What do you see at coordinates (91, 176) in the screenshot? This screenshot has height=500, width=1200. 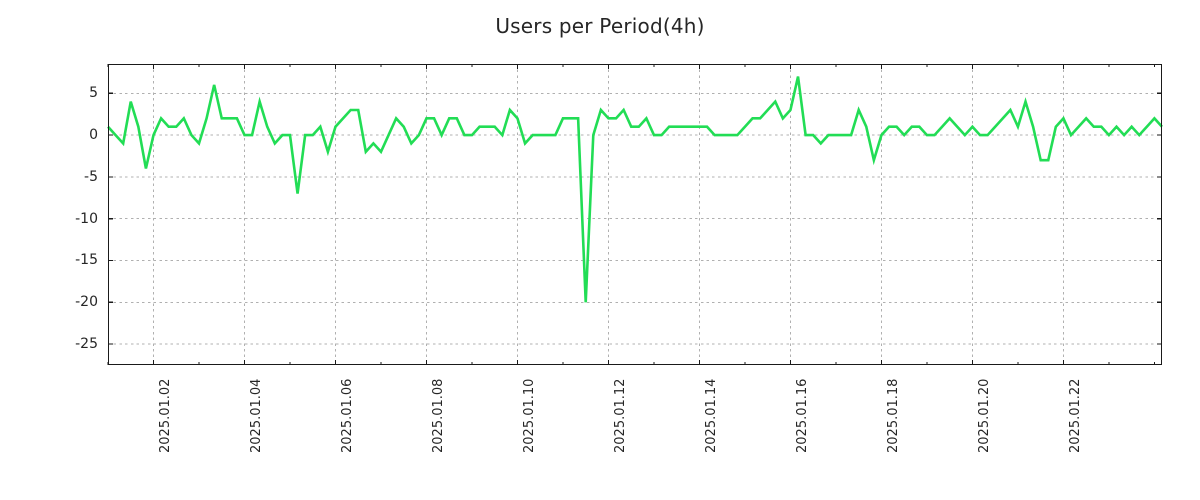 I see `y-tick-label: -5` at bounding box center [91, 176].